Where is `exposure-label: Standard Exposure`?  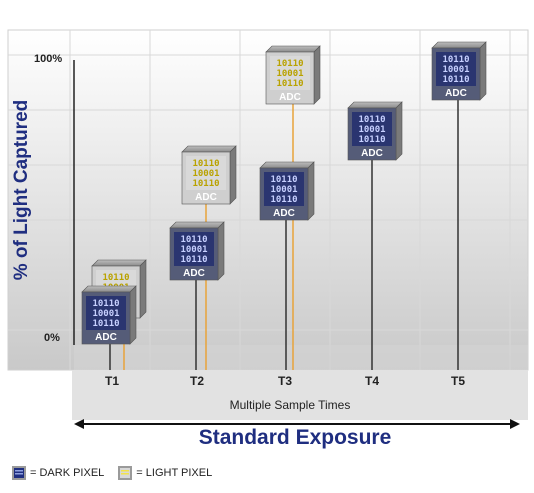
exposure-label: Standard Exposure is located at coordinates (295, 437).